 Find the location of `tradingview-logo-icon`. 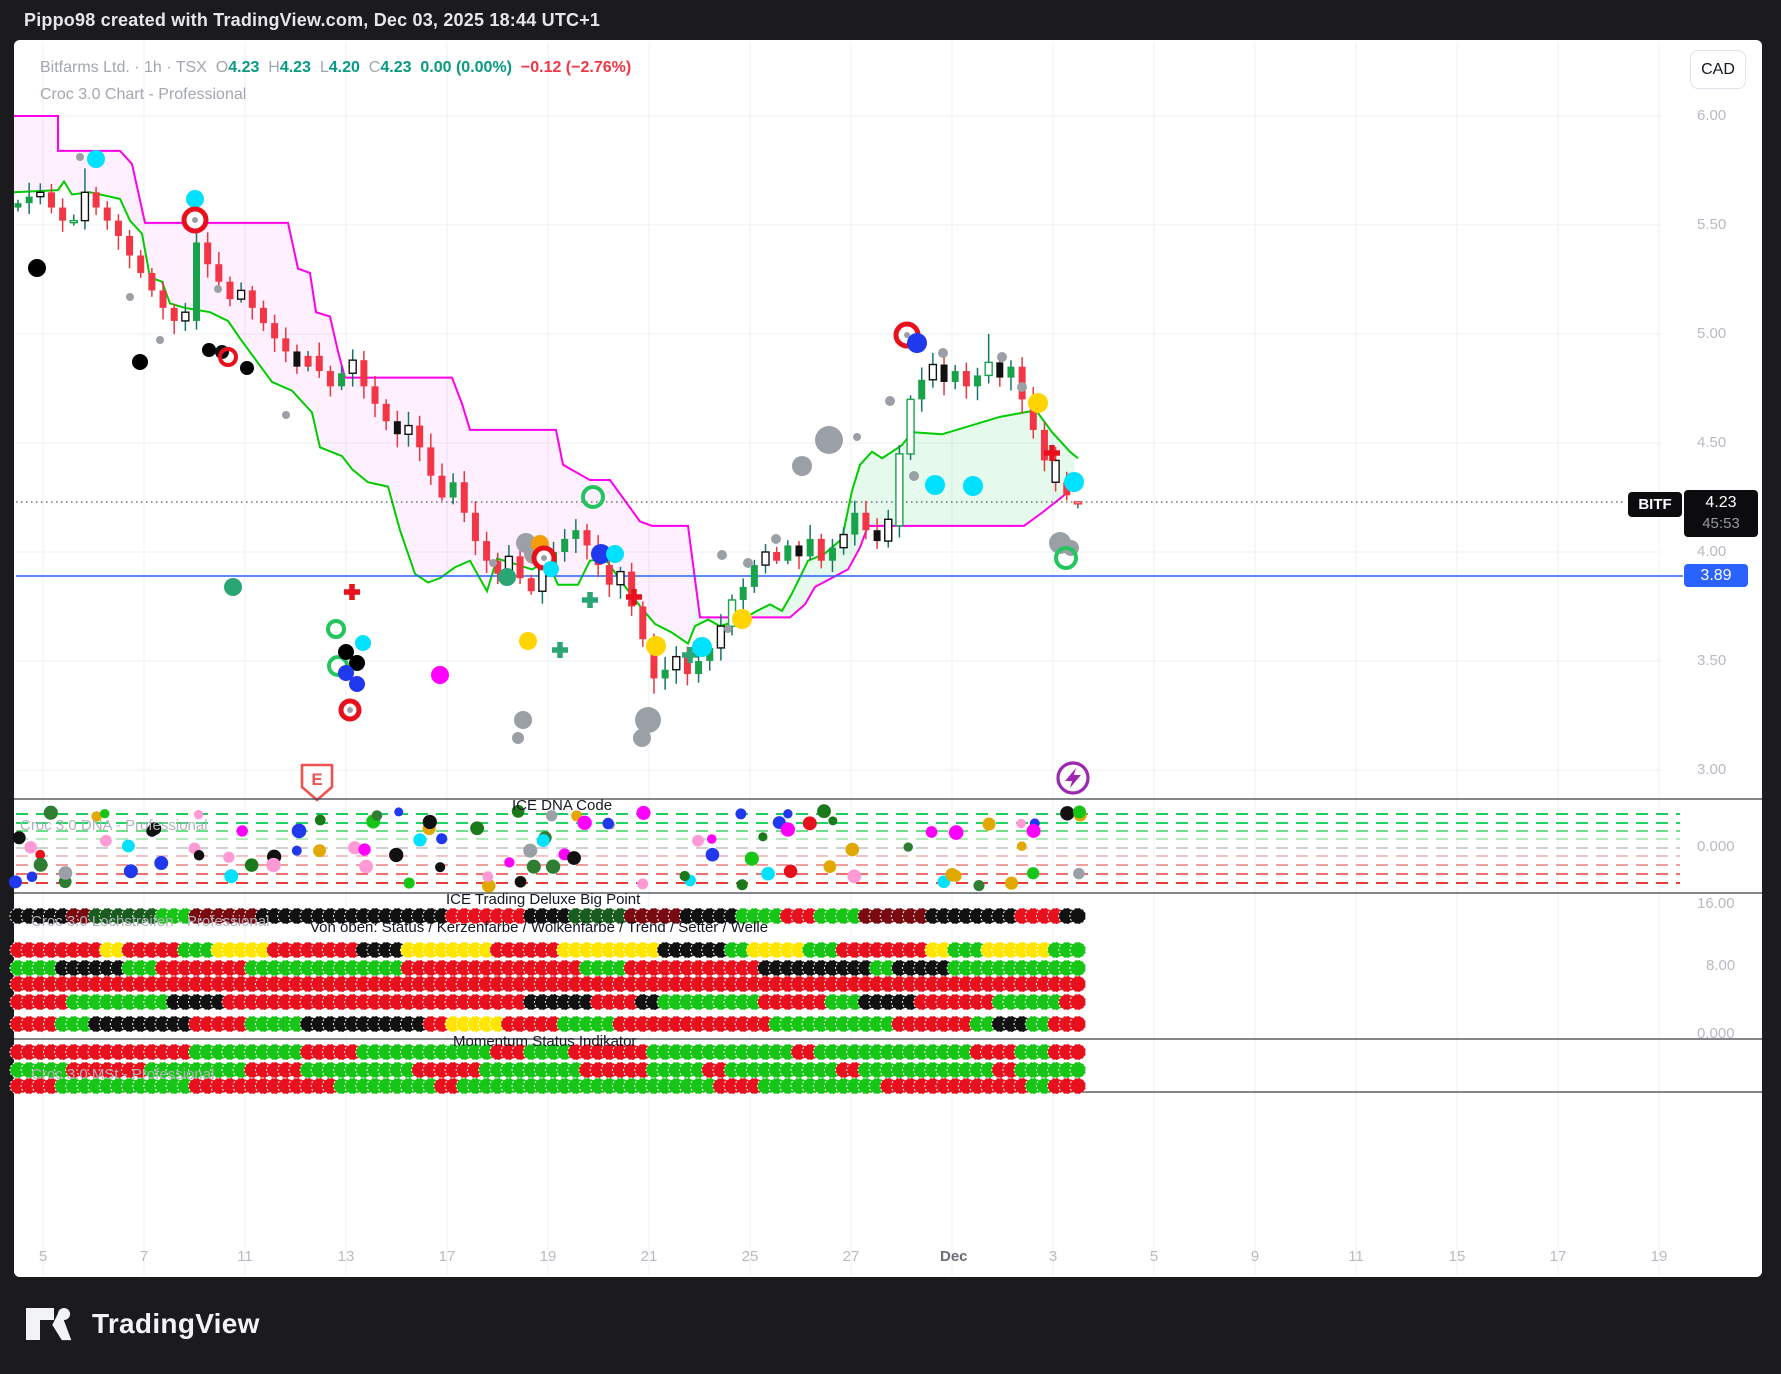

tradingview-logo-icon is located at coordinates (49, 1324).